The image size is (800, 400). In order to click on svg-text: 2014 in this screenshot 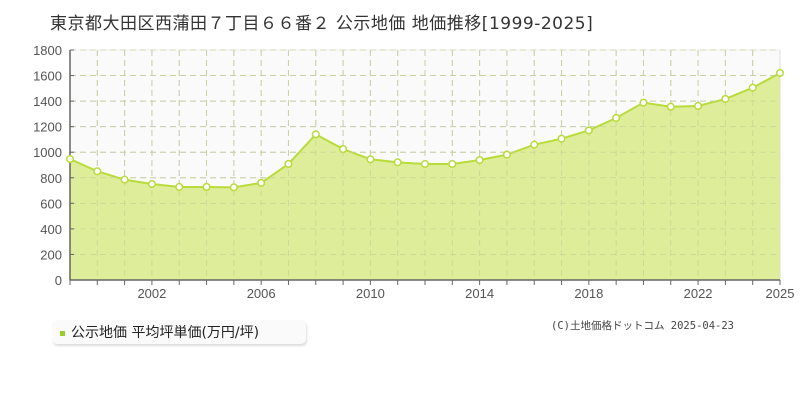, I will do `click(479, 293)`.